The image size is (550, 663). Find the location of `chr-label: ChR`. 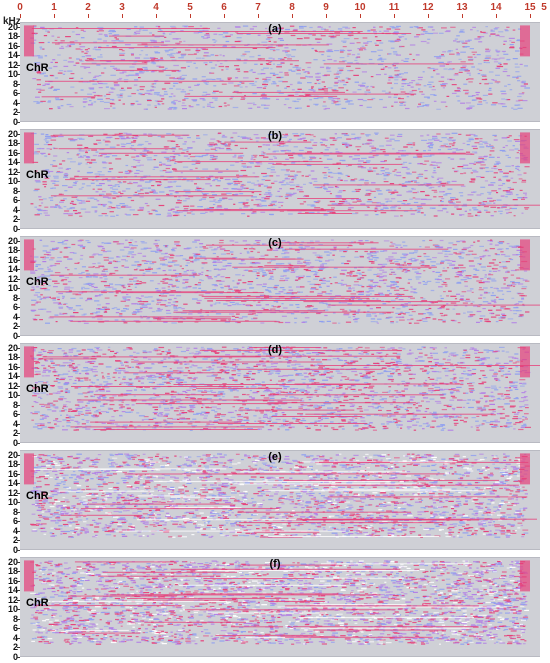

chr-label: ChR is located at coordinates (37, 175).